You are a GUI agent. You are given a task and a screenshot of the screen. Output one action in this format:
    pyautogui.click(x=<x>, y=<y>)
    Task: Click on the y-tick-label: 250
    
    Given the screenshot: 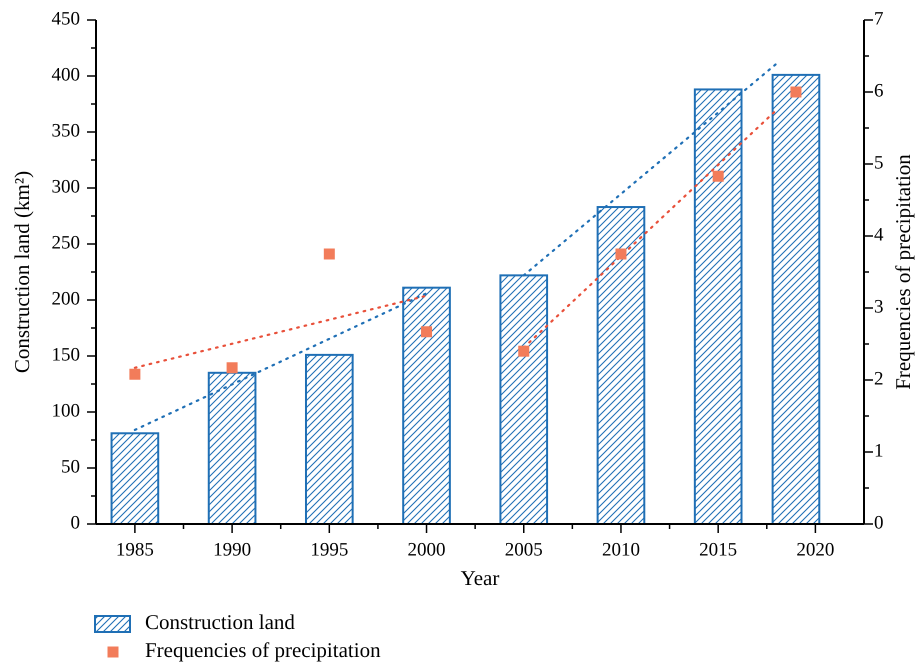 What is the action you would take?
    pyautogui.click(x=66, y=243)
    